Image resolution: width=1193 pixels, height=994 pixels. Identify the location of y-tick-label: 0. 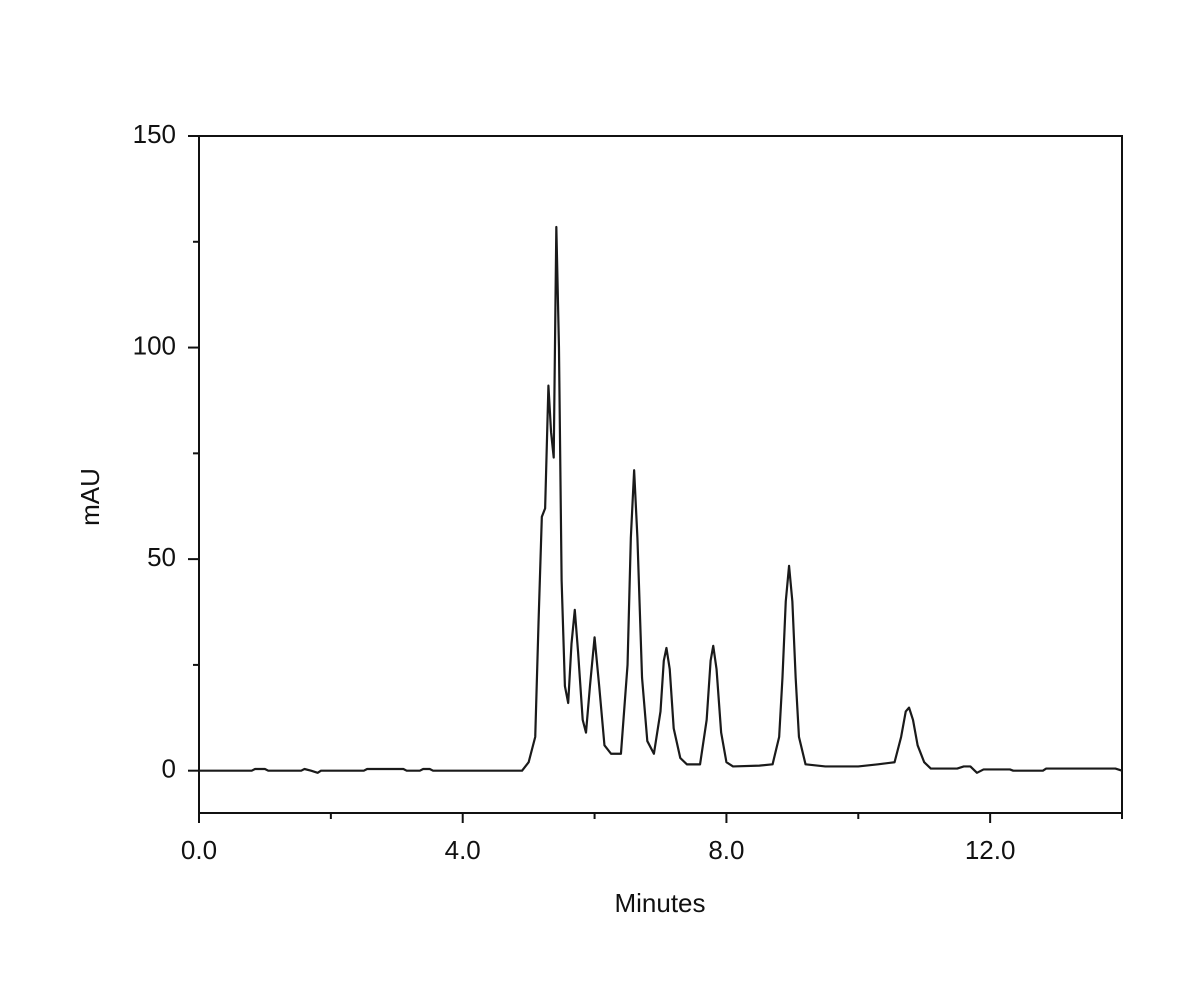
(169, 769).